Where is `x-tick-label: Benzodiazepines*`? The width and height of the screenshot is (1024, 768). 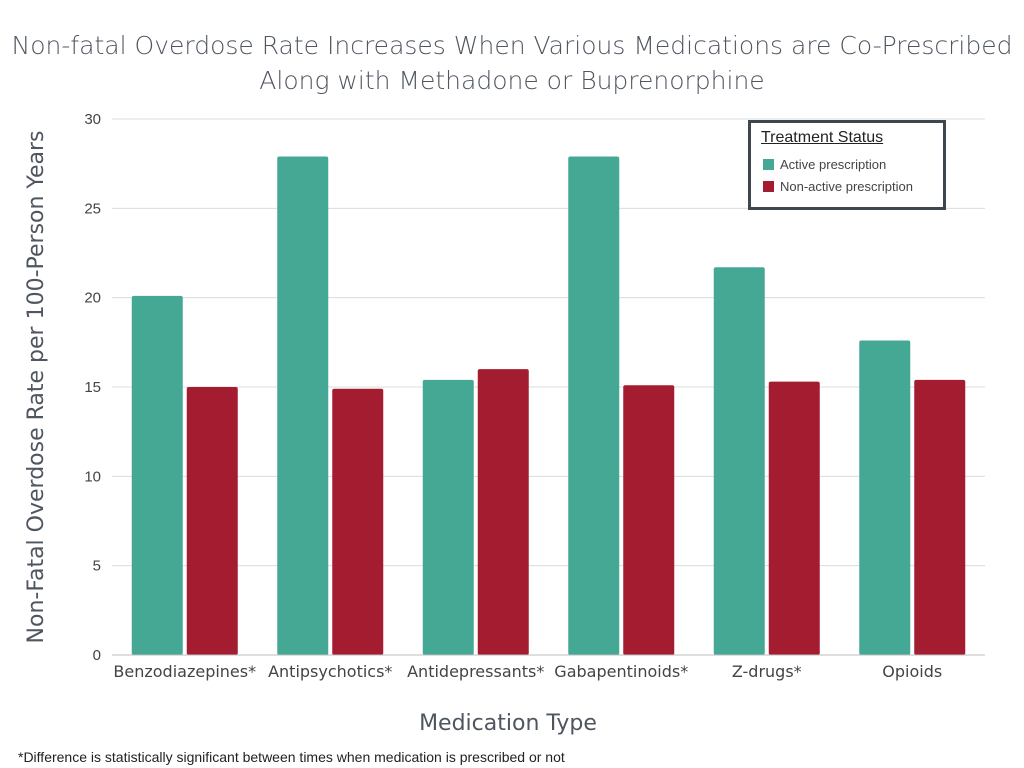
x-tick-label: Benzodiazepines* is located at coordinates (184, 671).